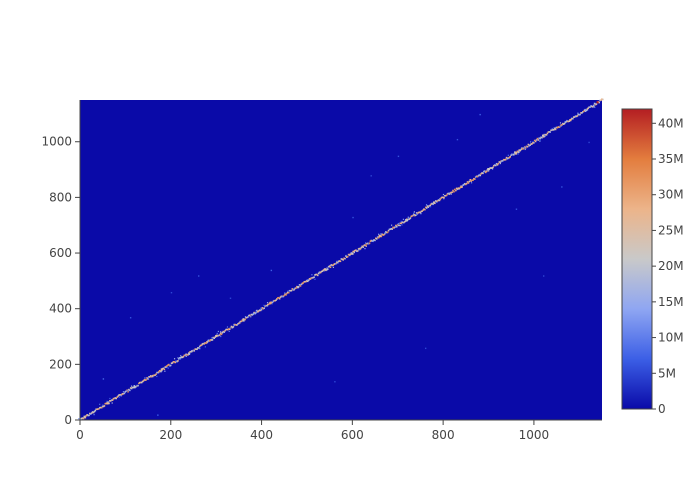  What do you see at coordinates (261, 435) in the screenshot?
I see `x-tick-label: 400` at bounding box center [261, 435].